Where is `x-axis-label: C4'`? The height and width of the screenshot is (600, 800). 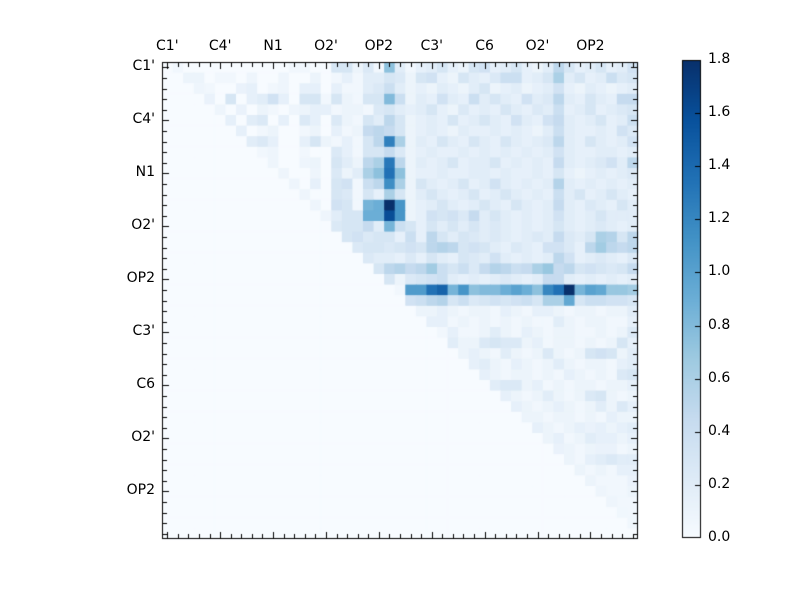 x-axis-label: C4' is located at coordinates (220, 46).